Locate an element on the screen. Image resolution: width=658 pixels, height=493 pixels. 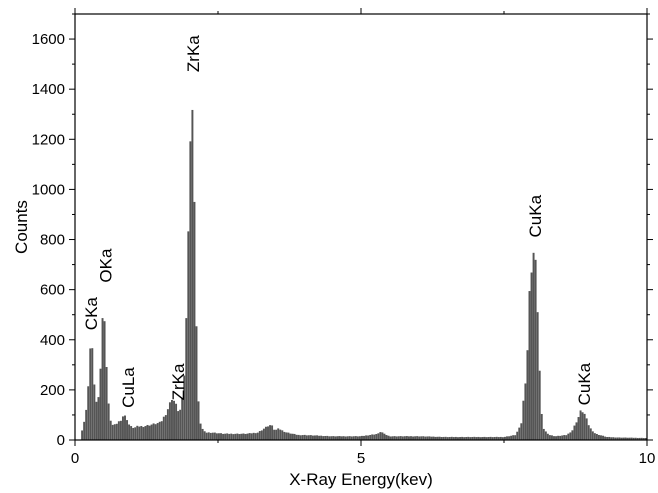
y-tick-label: 1200 is located at coordinates (48, 139).